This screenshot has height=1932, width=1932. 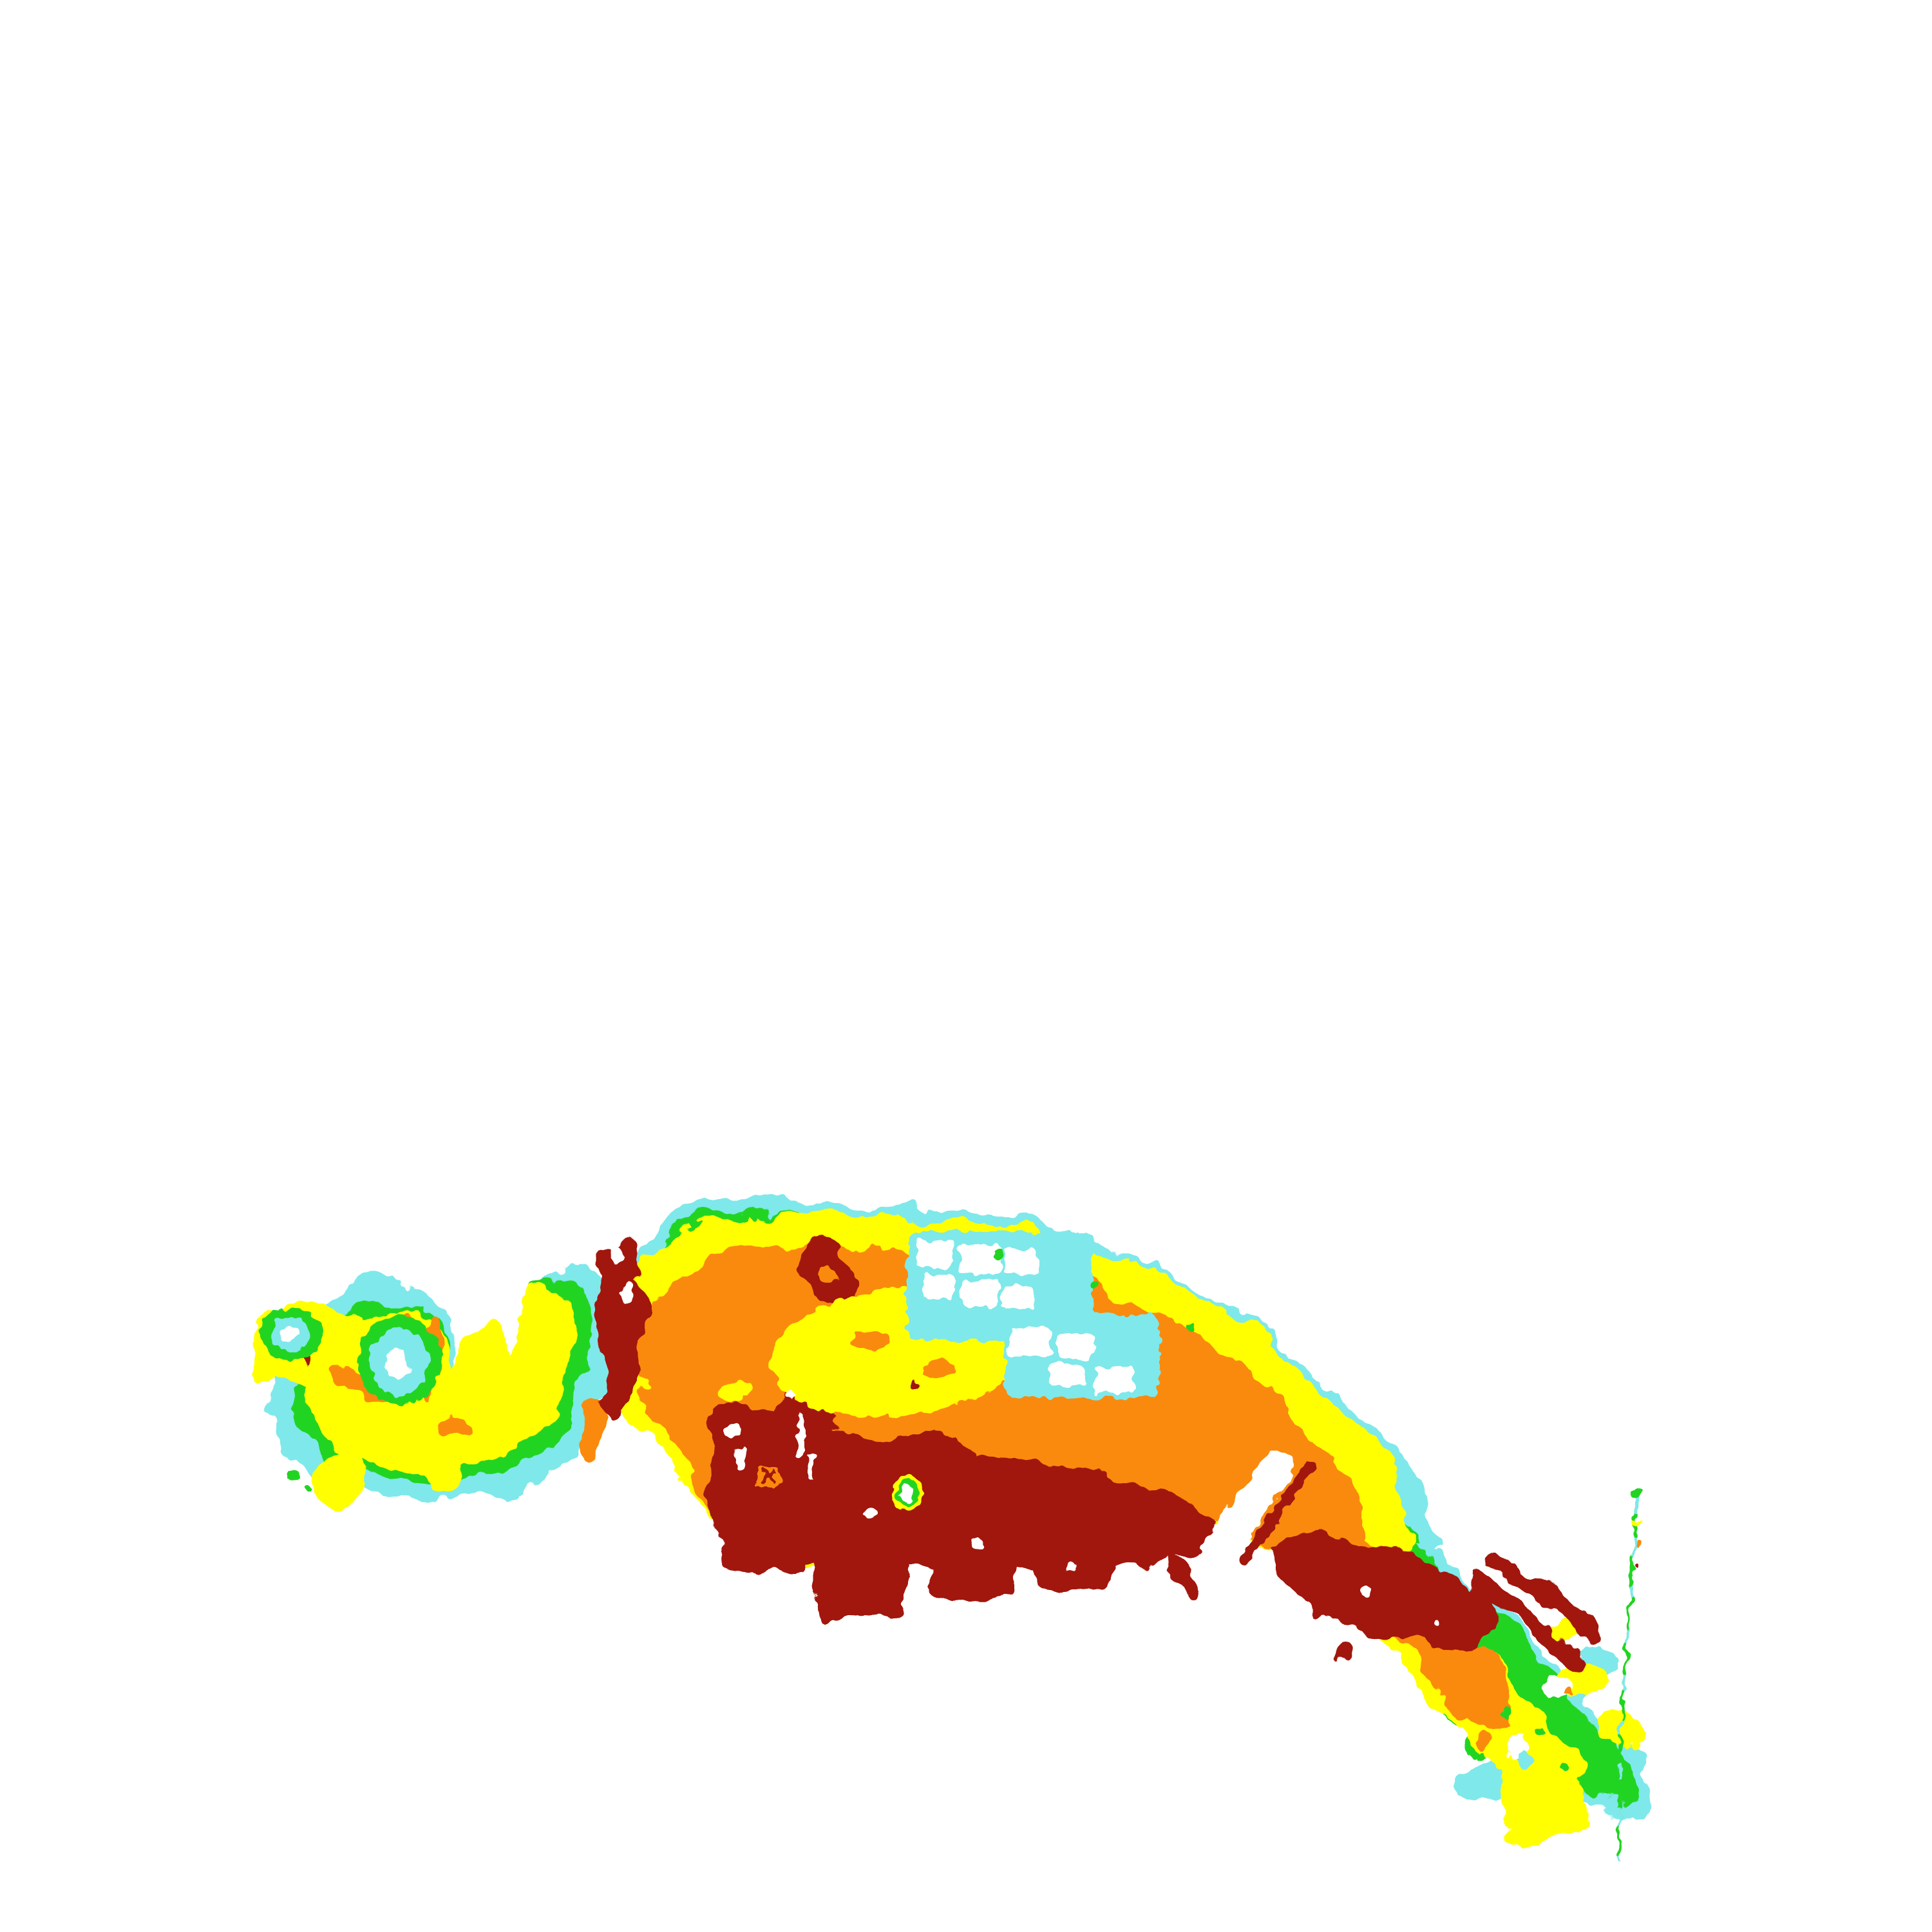 I want to click on small-eye-white-core, so click(x=789, y=1395).